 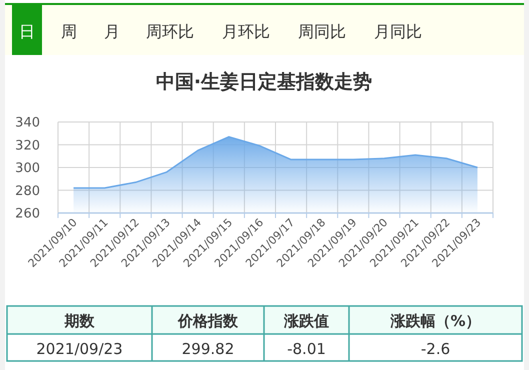 What do you see at coordinates (246, 31) in the screenshot?
I see `text: 月环比` at bounding box center [246, 31].